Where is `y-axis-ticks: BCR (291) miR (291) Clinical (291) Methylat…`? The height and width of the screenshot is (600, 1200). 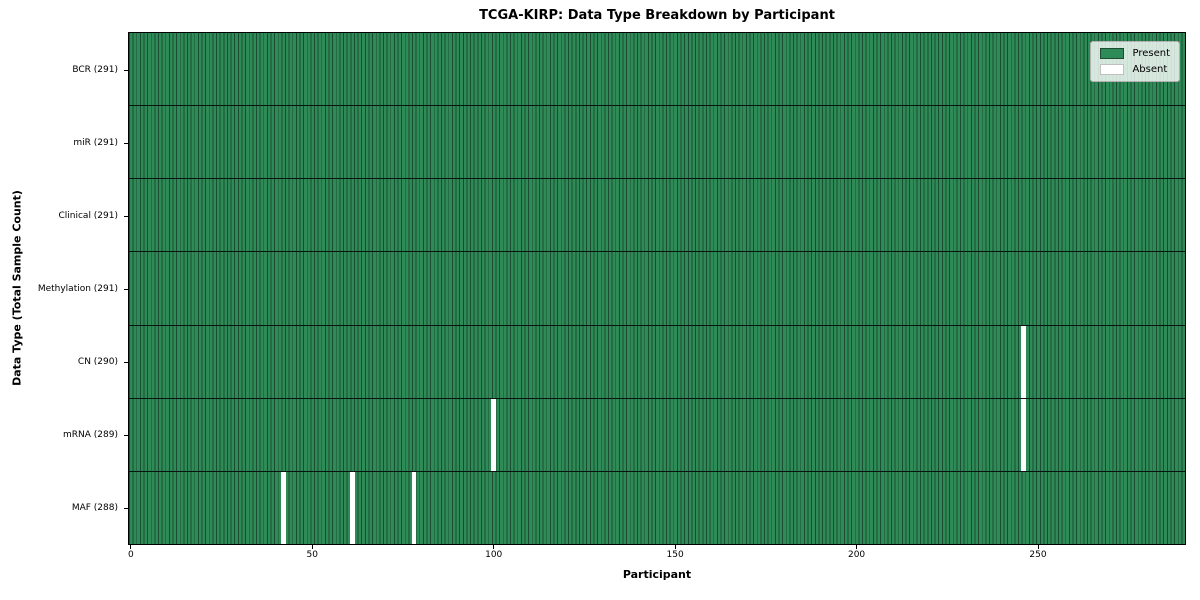 y-axis-ticks: BCR (291) miR (291) Clinical (291) Methylat… is located at coordinates (64, 288).